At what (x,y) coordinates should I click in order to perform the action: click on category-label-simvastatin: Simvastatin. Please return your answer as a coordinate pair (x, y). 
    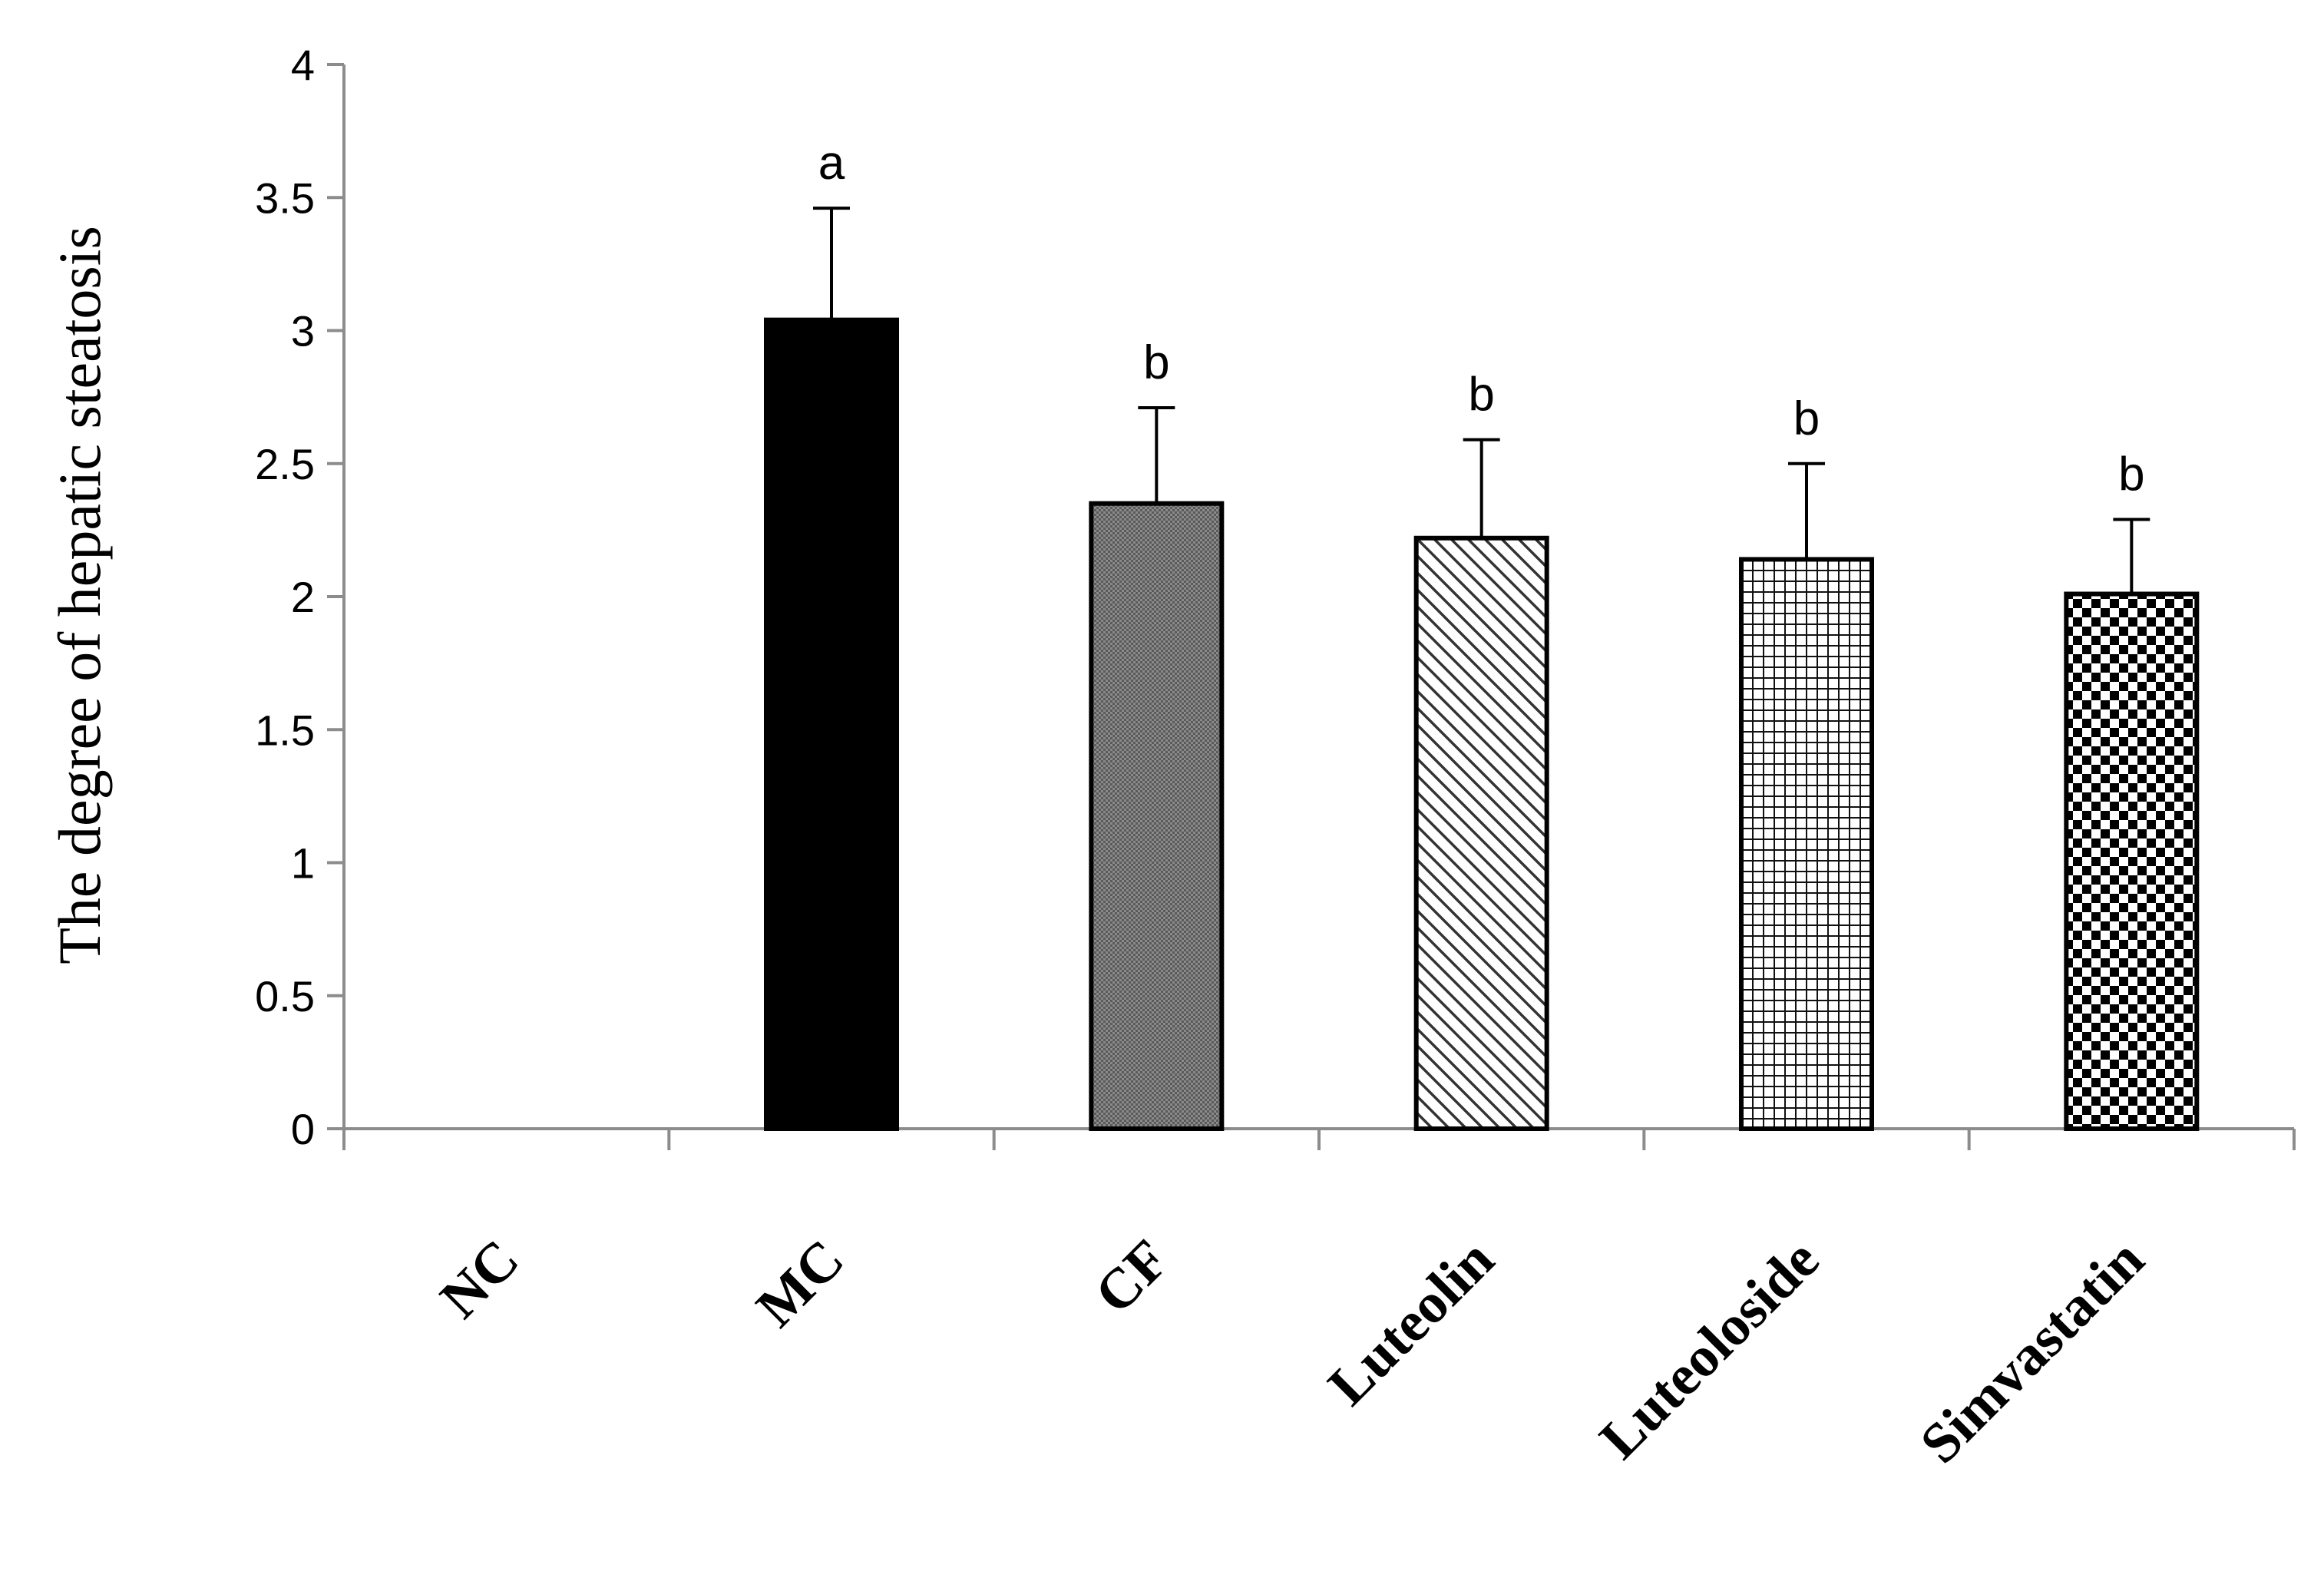
    Looking at the image, I should click on (2033, 1352).